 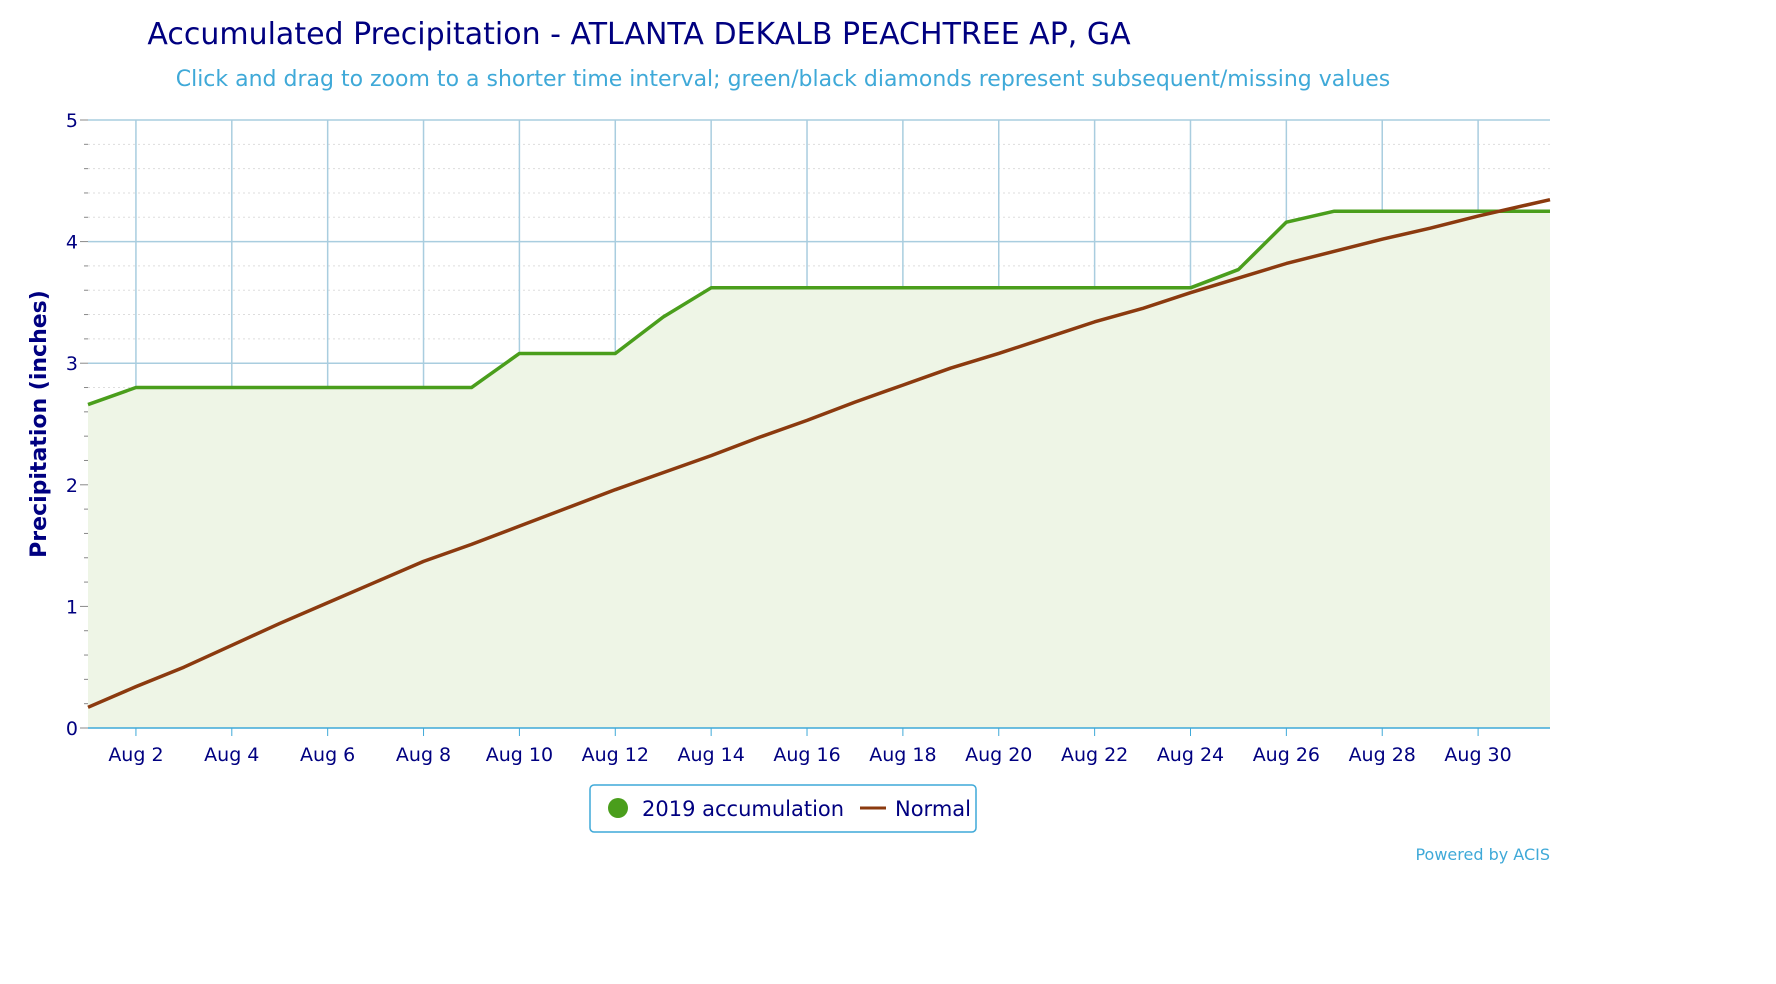 What do you see at coordinates (72, 729) in the screenshot?
I see `y-tick-label: 0` at bounding box center [72, 729].